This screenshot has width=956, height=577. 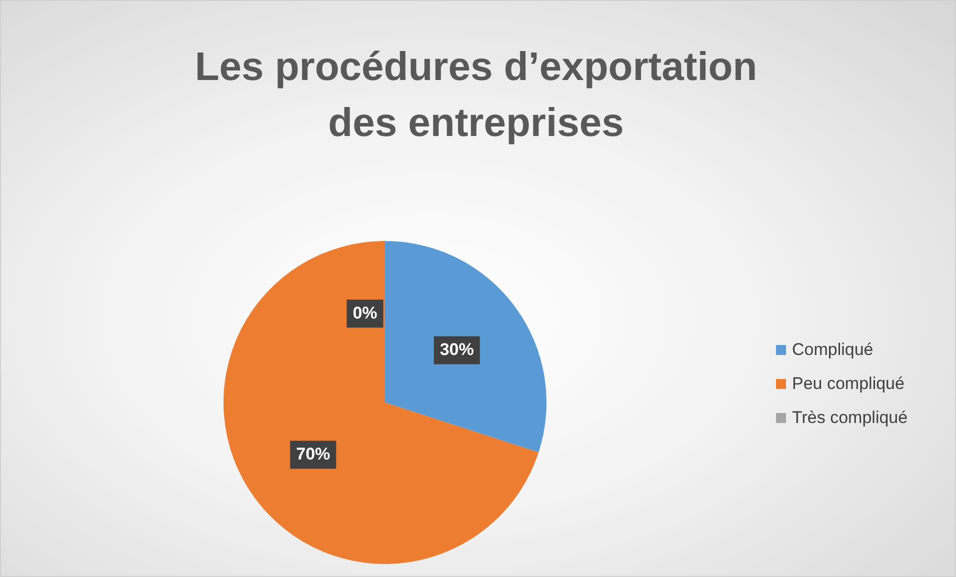 I want to click on data-label: 30%, so click(x=457, y=349).